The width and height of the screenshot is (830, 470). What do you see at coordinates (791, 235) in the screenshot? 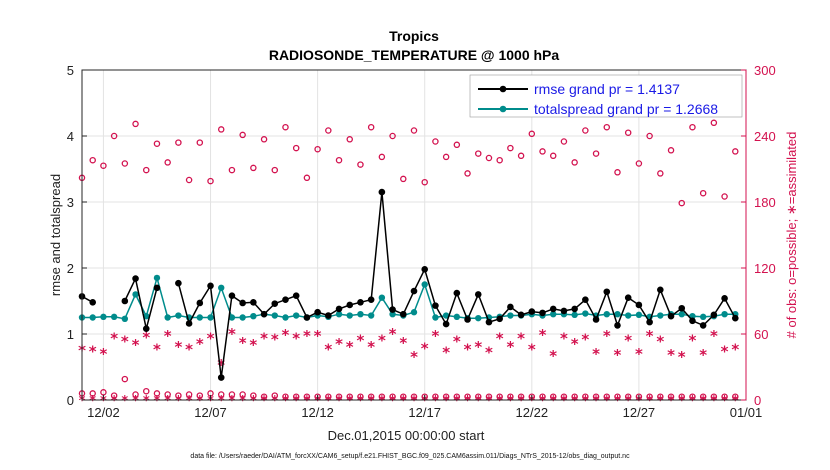
I see `y-axis-label-right: # of obs: o=possible; ∗=assimilated` at bounding box center [791, 235].